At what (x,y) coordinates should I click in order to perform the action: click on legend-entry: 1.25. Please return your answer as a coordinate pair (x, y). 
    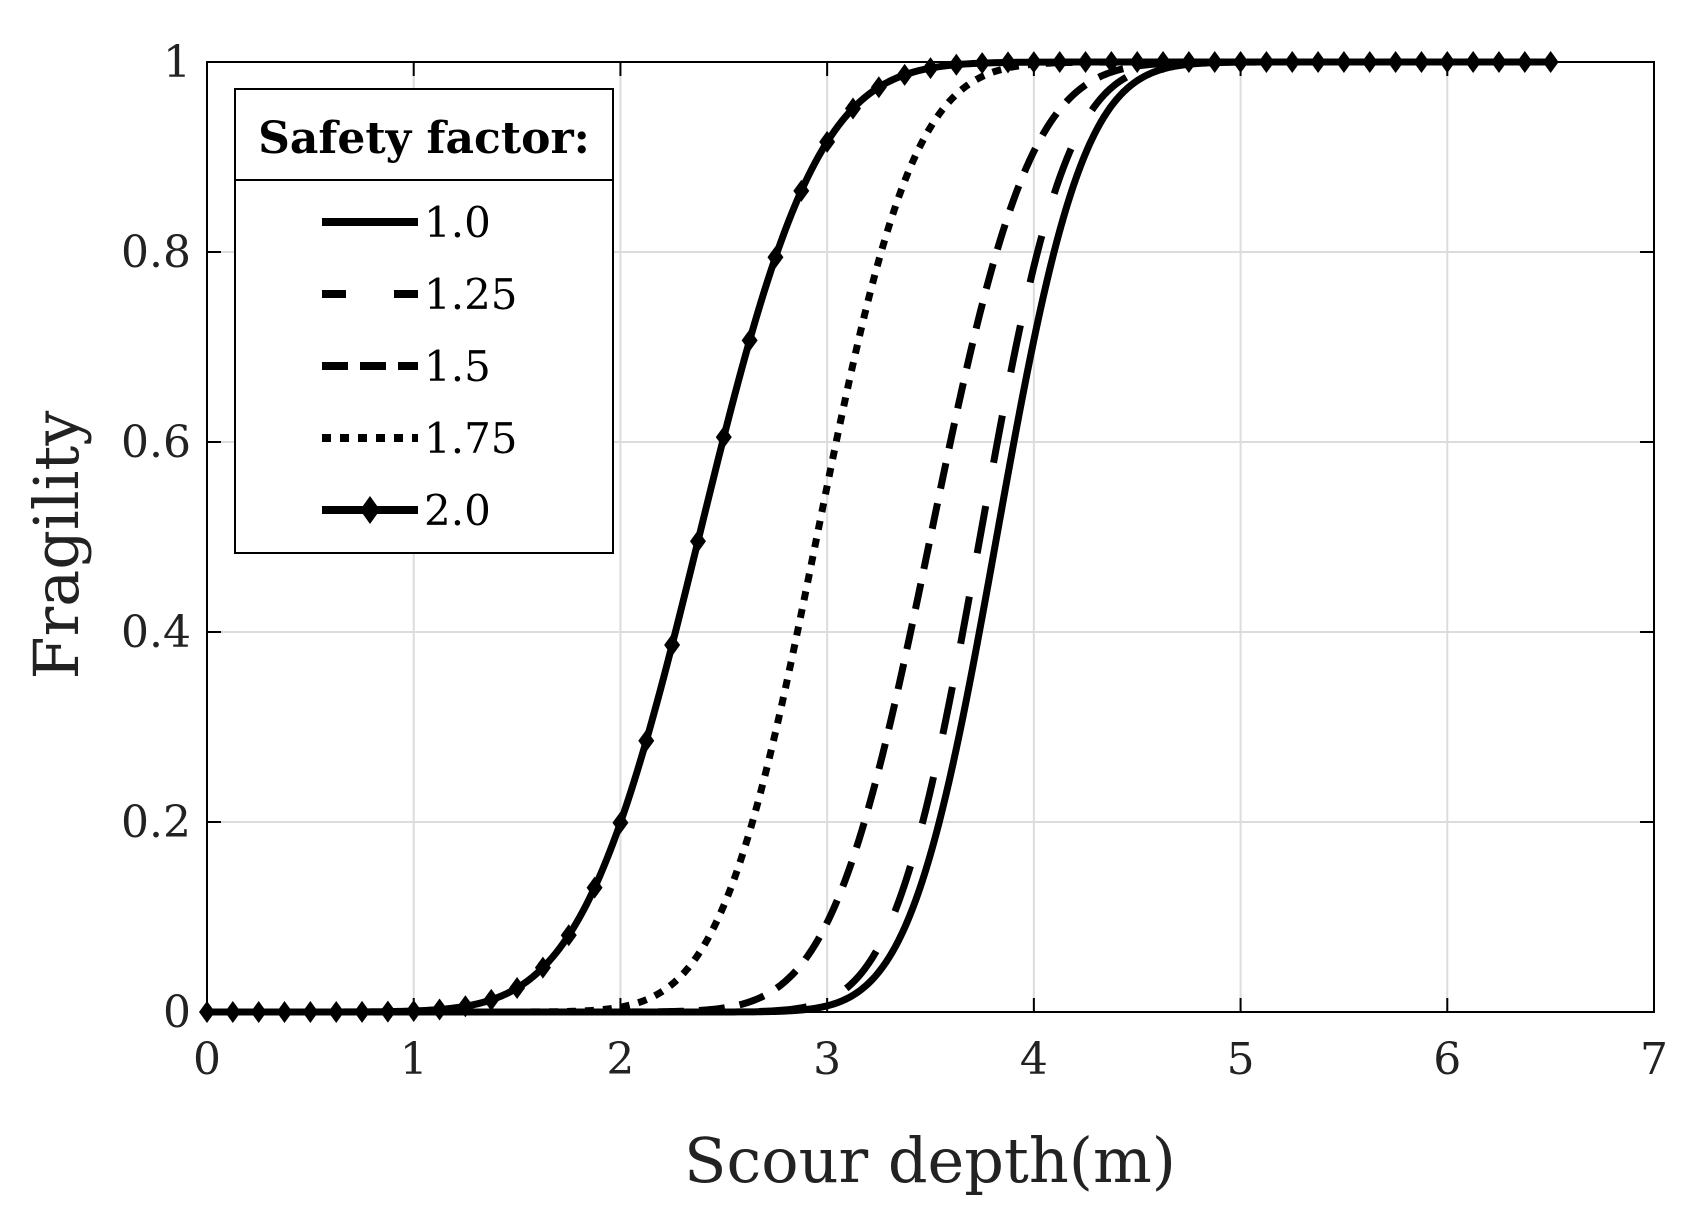
    Looking at the image, I should click on (420, 294).